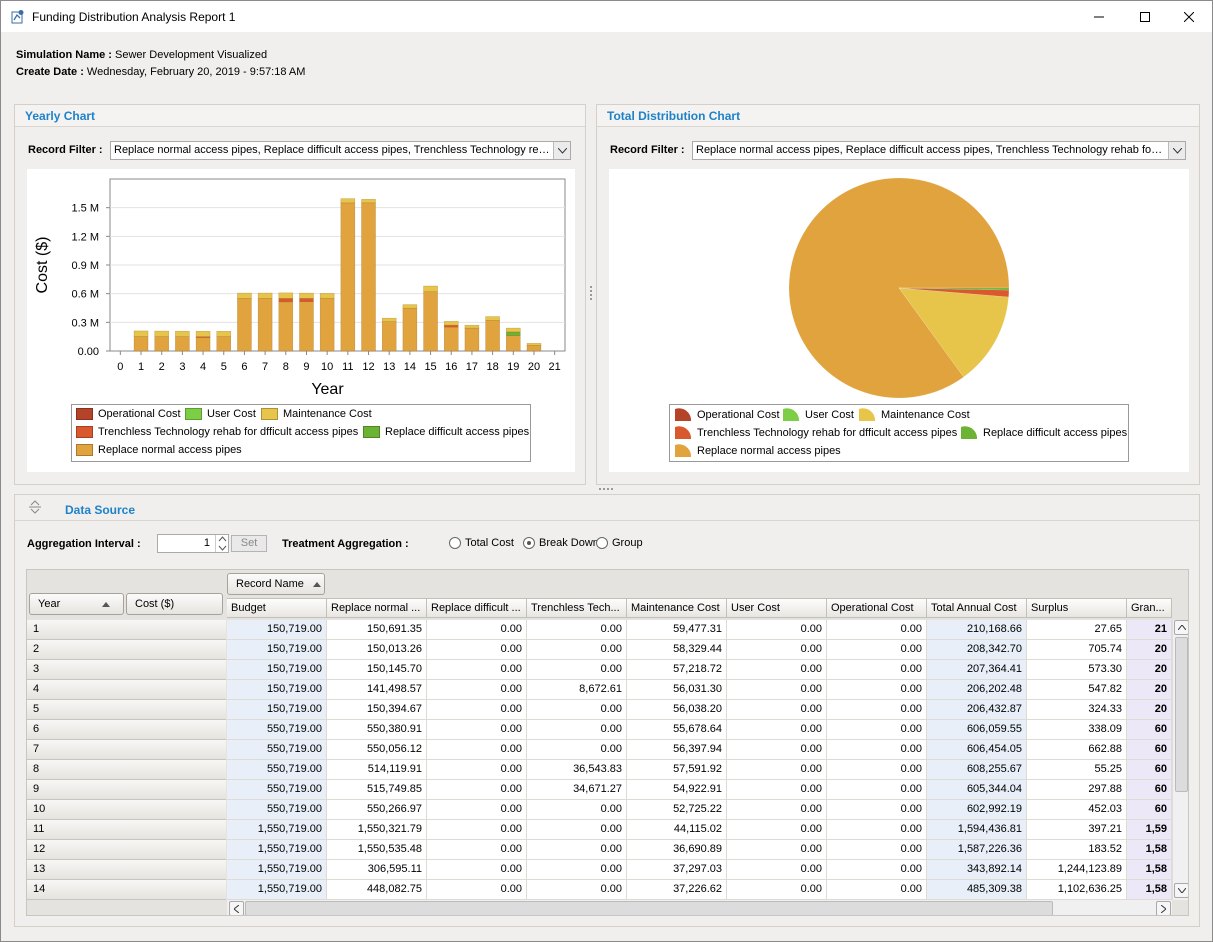 Image resolution: width=1213 pixels, height=942 pixels. I want to click on cost-field-label: Cost ($), so click(155, 604).